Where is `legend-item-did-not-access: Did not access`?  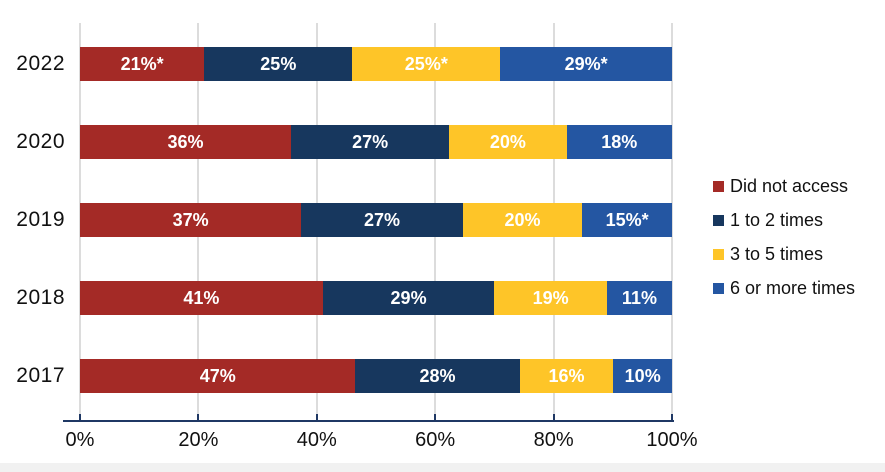
legend-item-did-not-access: Did not access is located at coordinates (784, 186).